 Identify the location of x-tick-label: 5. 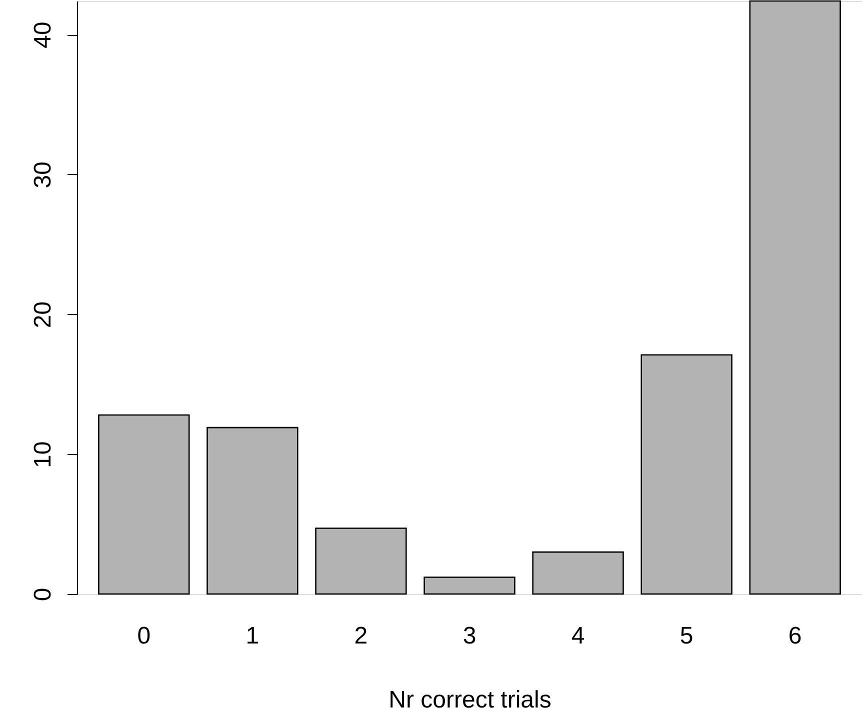
(687, 636).